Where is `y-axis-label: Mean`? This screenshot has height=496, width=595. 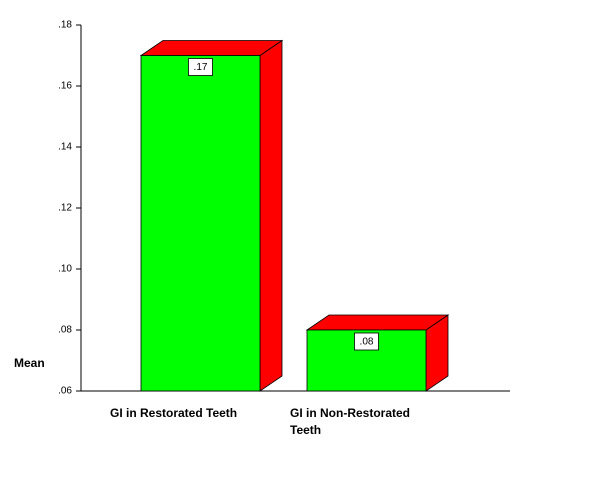 y-axis-label: Mean is located at coordinates (29, 363).